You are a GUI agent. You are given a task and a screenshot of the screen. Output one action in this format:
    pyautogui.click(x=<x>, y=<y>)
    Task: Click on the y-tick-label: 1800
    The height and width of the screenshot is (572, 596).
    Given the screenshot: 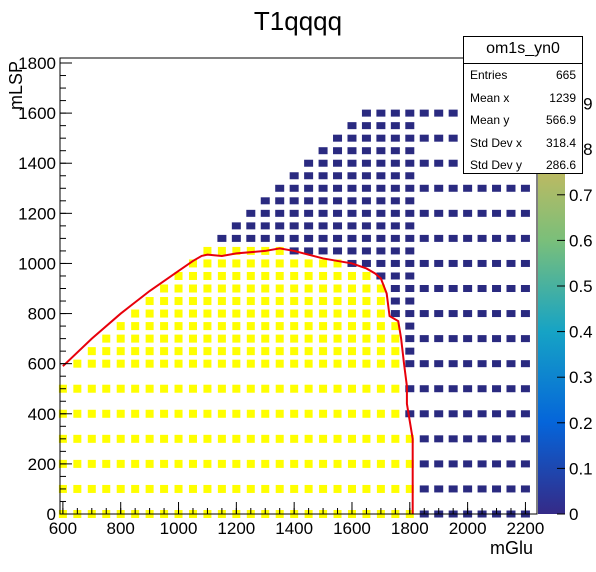 What is the action you would take?
    pyautogui.click(x=37, y=63)
    